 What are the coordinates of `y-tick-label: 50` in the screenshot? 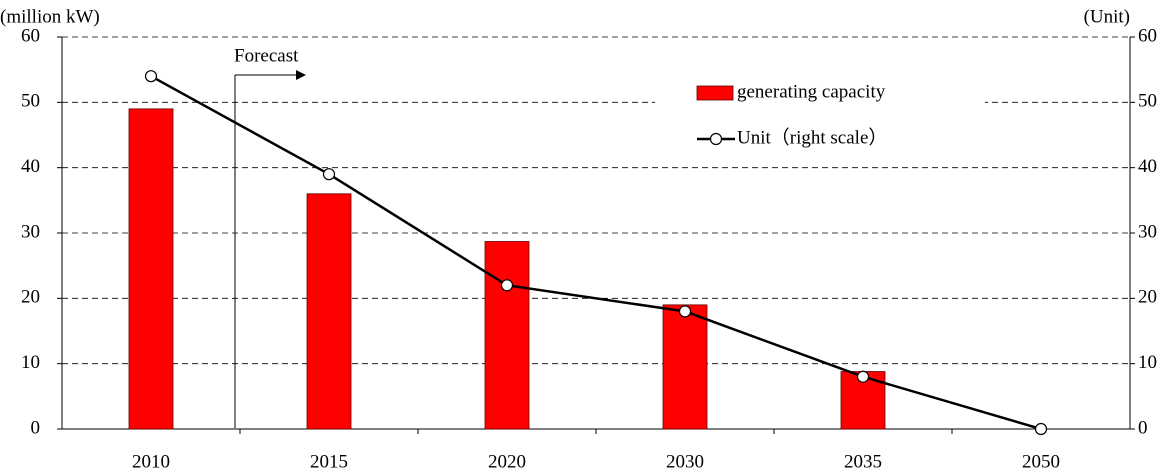 It's located at (30, 101).